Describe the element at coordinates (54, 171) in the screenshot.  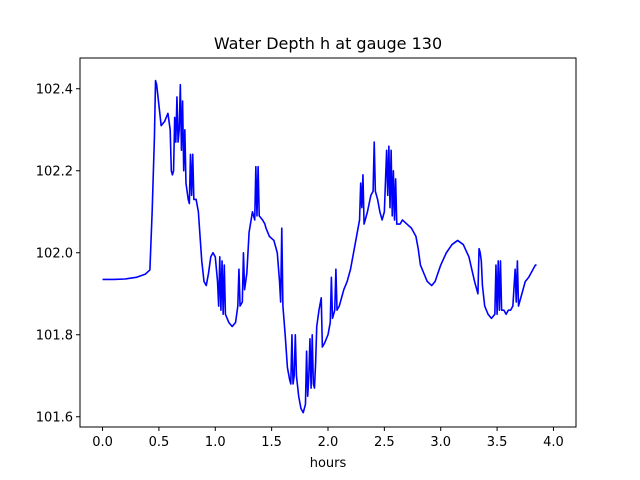
I see `y-tick-label: 102.2` at that location.